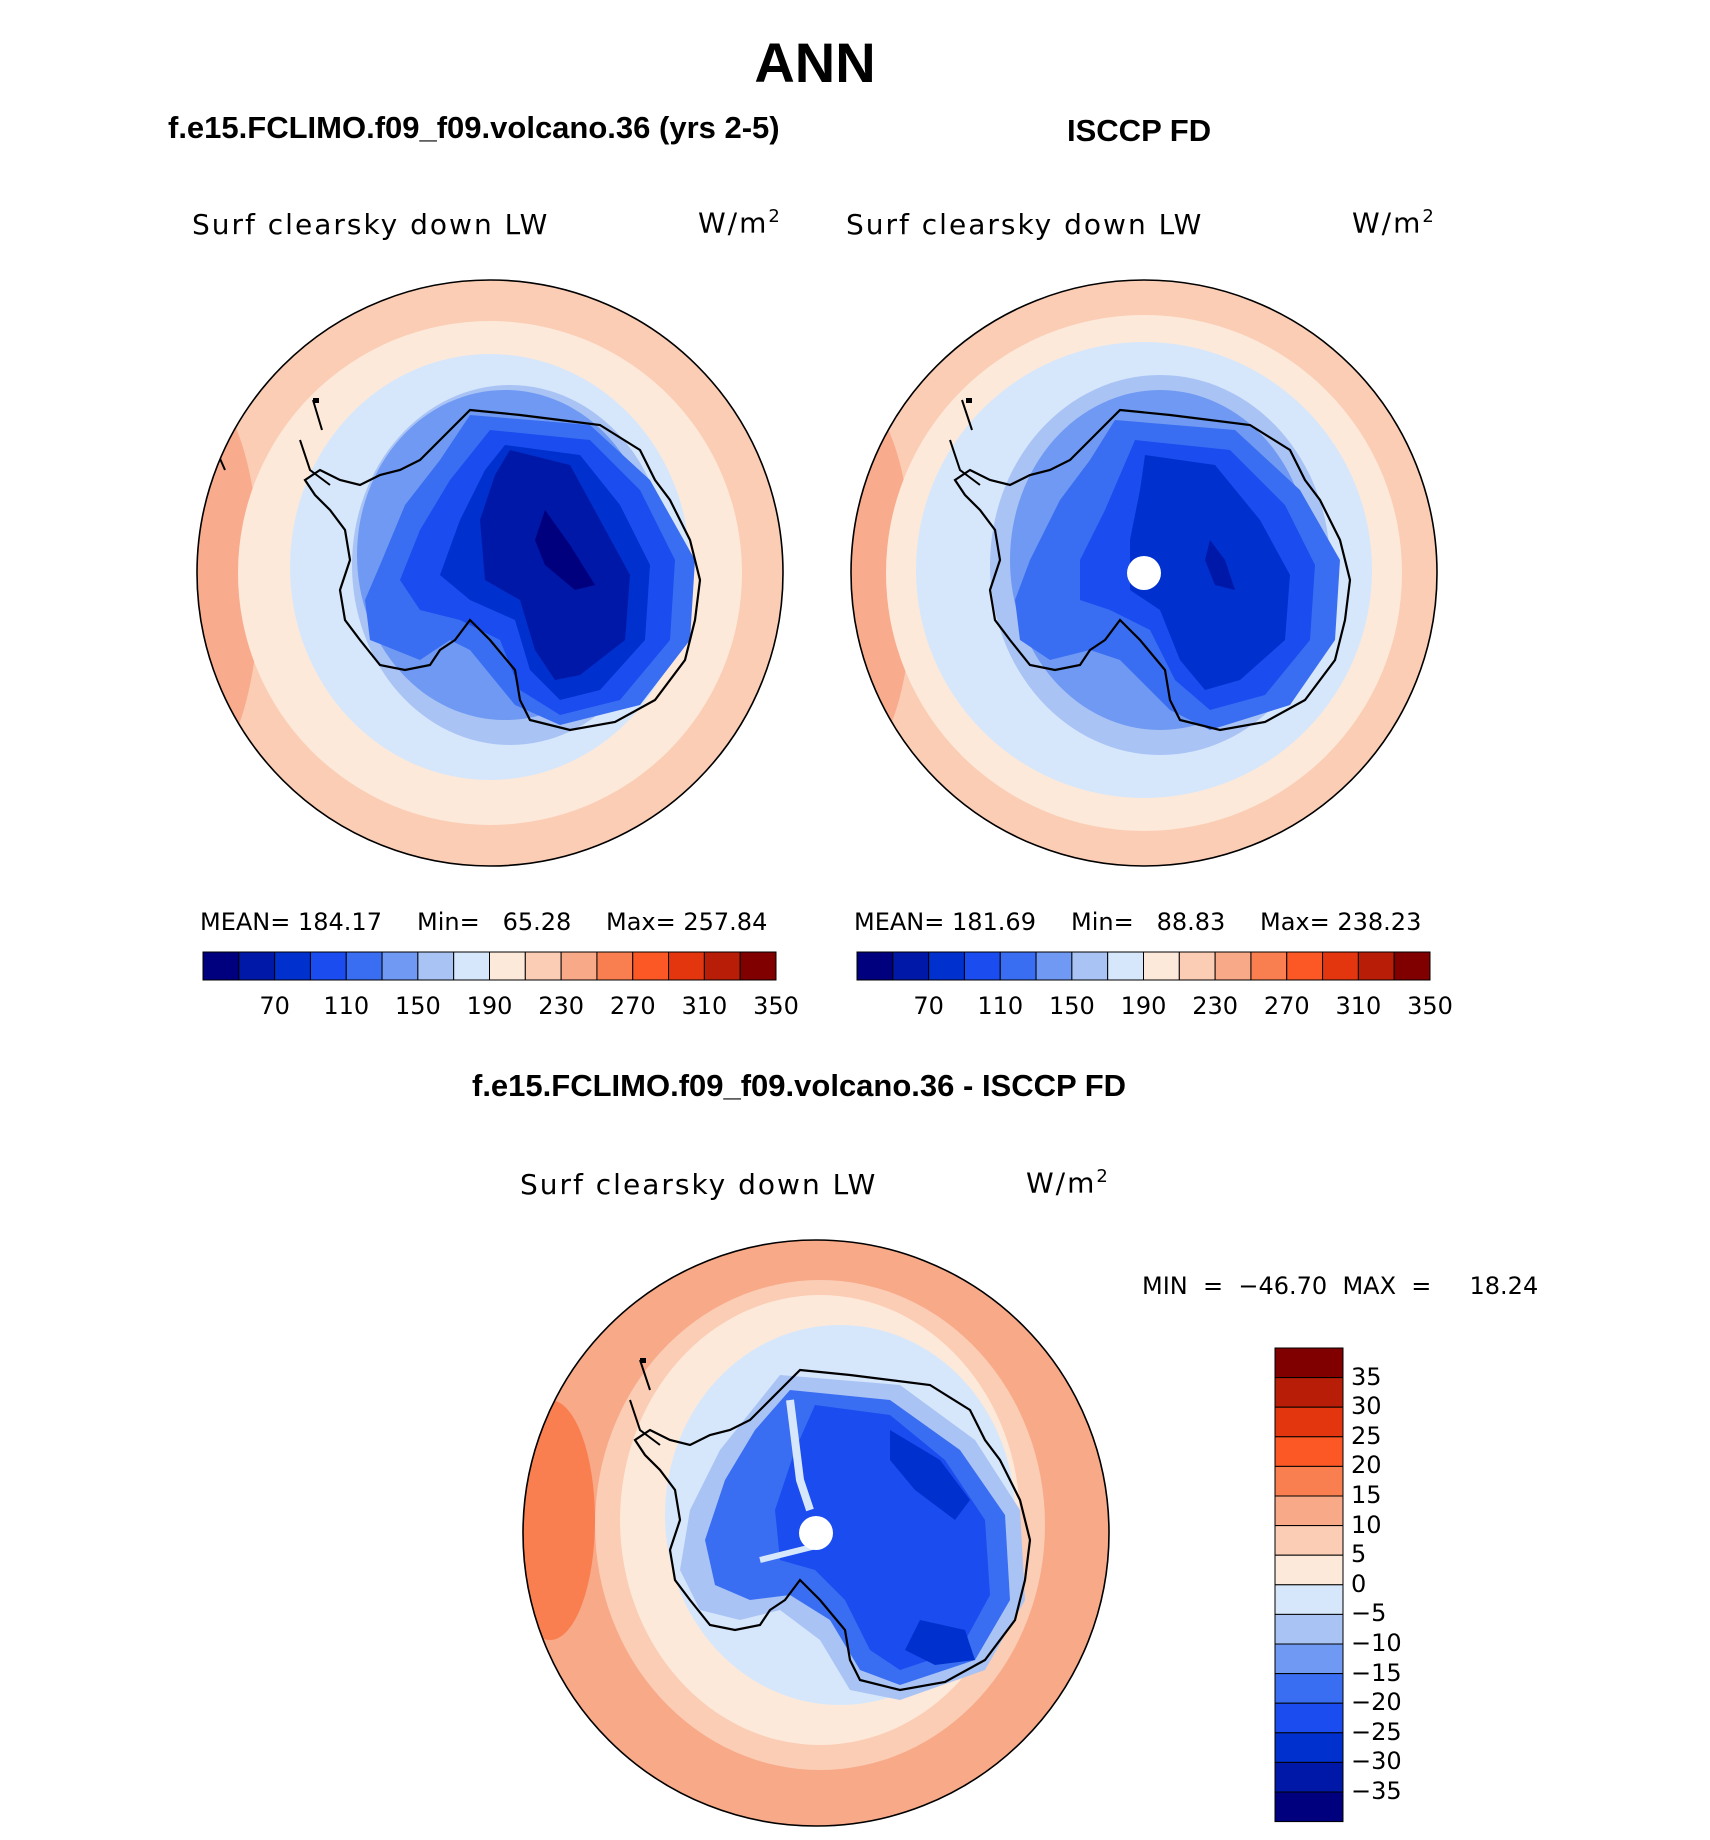 This screenshot has width=1710, height=1840. I want to click on panel1-colorbar-tick-label: 190, so click(489, 1006).